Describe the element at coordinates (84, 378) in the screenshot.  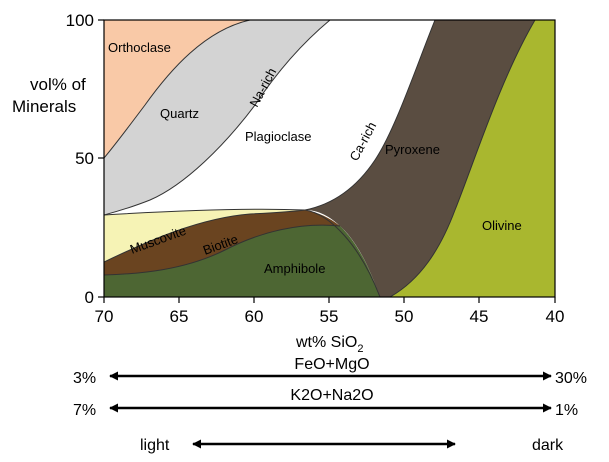
I see `scale-left-value: 3%` at that location.